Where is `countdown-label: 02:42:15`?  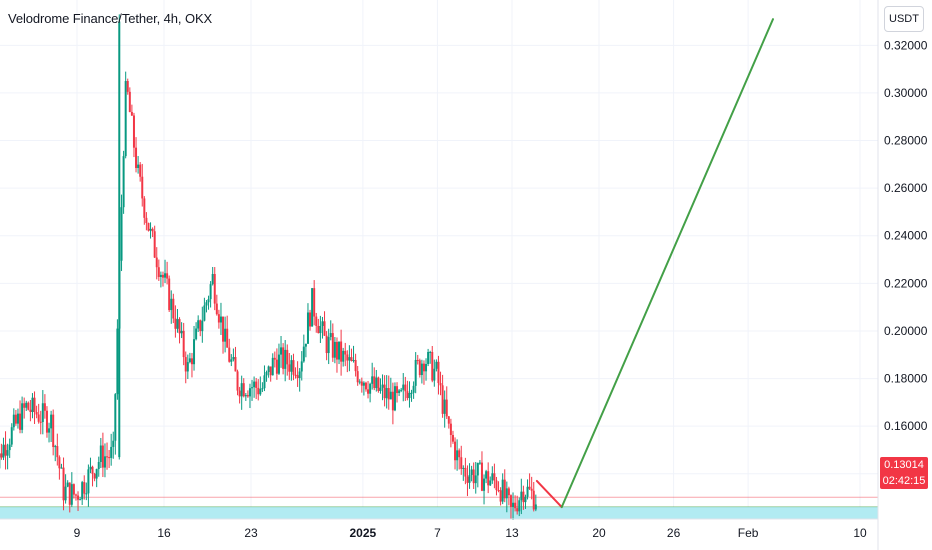
countdown-label: 02:42:15 is located at coordinates (904, 481).